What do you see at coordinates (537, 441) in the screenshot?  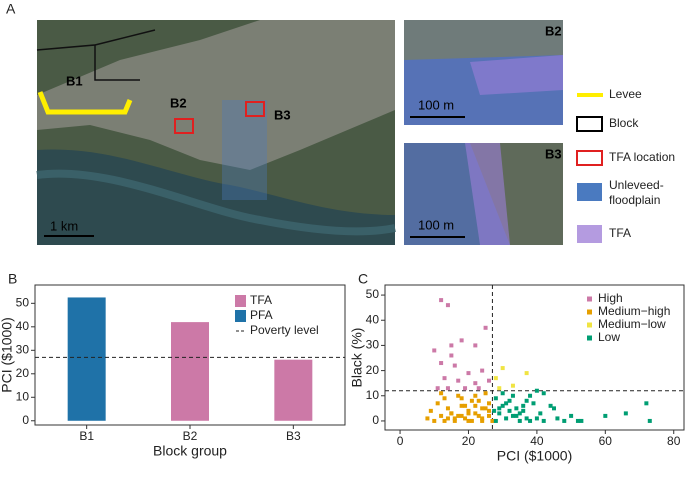 I see `x-tick-label: 40` at bounding box center [537, 441].